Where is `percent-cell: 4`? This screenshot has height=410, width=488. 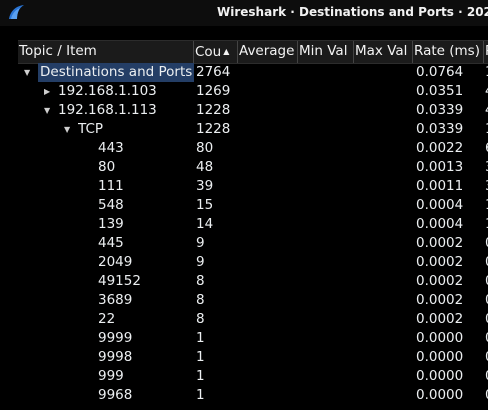 percent-cell: 4 is located at coordinates (486, 110).